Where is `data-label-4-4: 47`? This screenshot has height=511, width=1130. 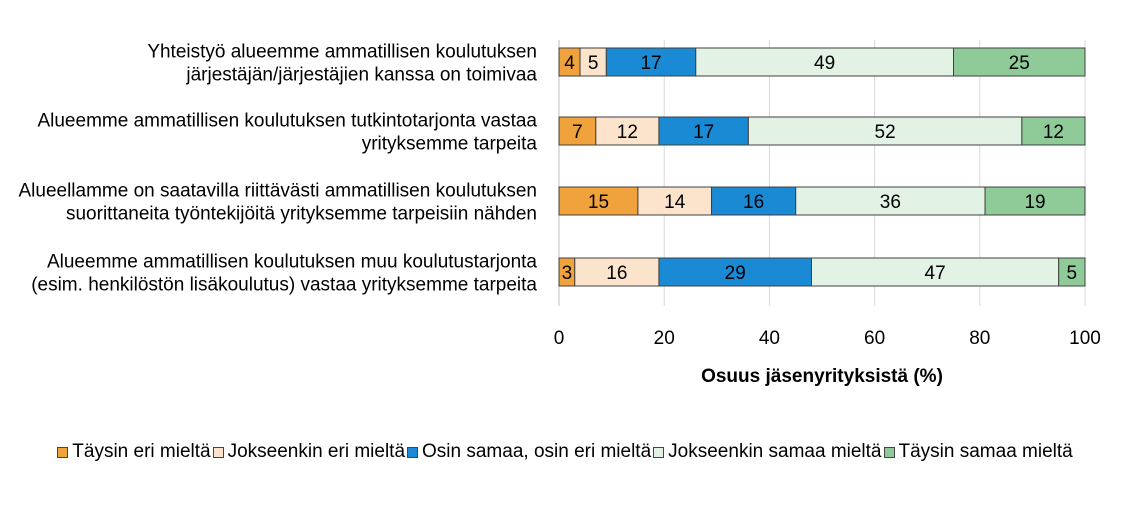
data-label-4-4: 47 is located at coordinates (935, 273).